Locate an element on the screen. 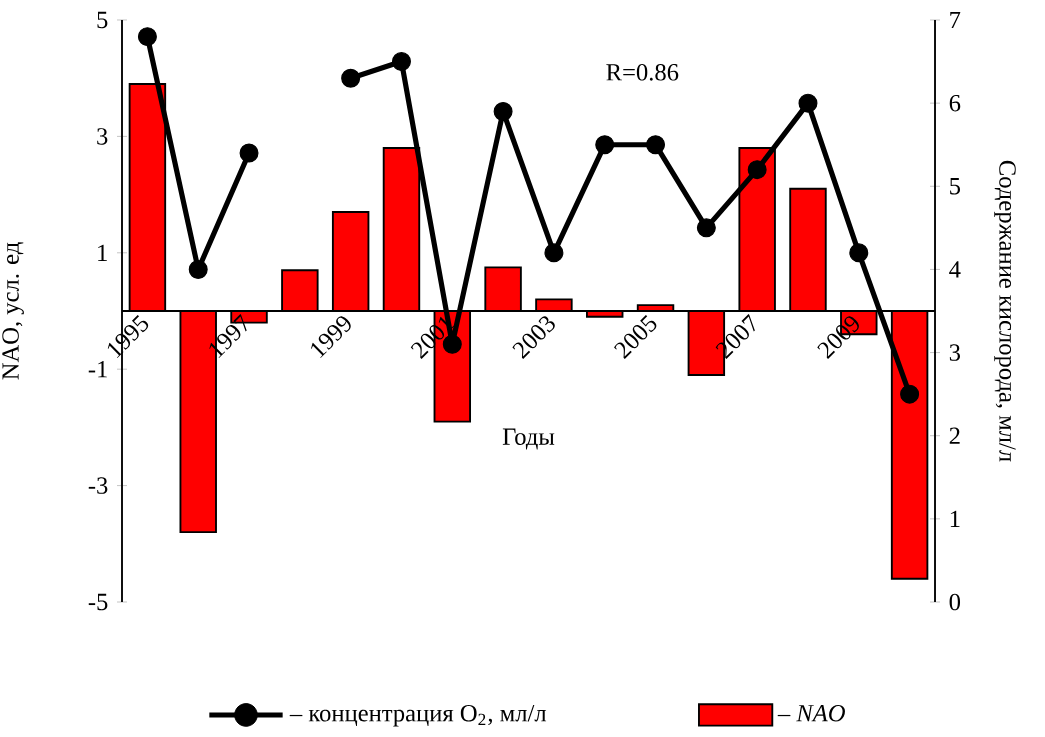 The image size is (1045, 737). y-tick-label: 3 is located at coordinates (102, 136).